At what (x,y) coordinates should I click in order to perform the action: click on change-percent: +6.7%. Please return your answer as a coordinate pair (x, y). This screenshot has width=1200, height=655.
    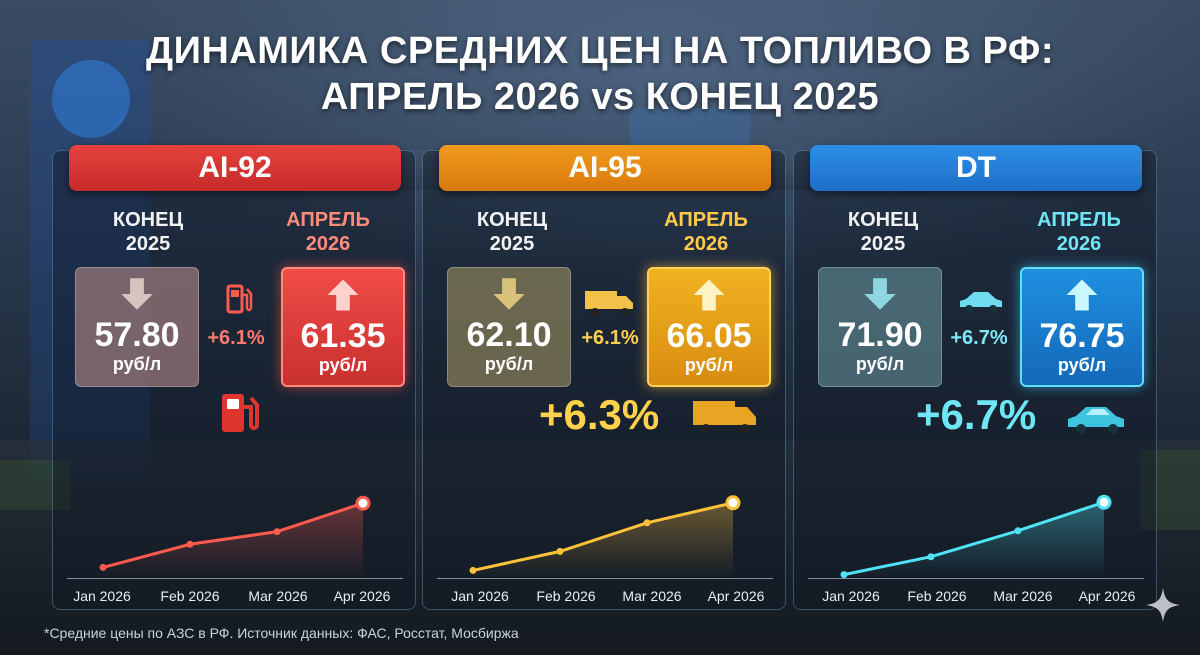
    Looking at the image, I should click on (979, 338).